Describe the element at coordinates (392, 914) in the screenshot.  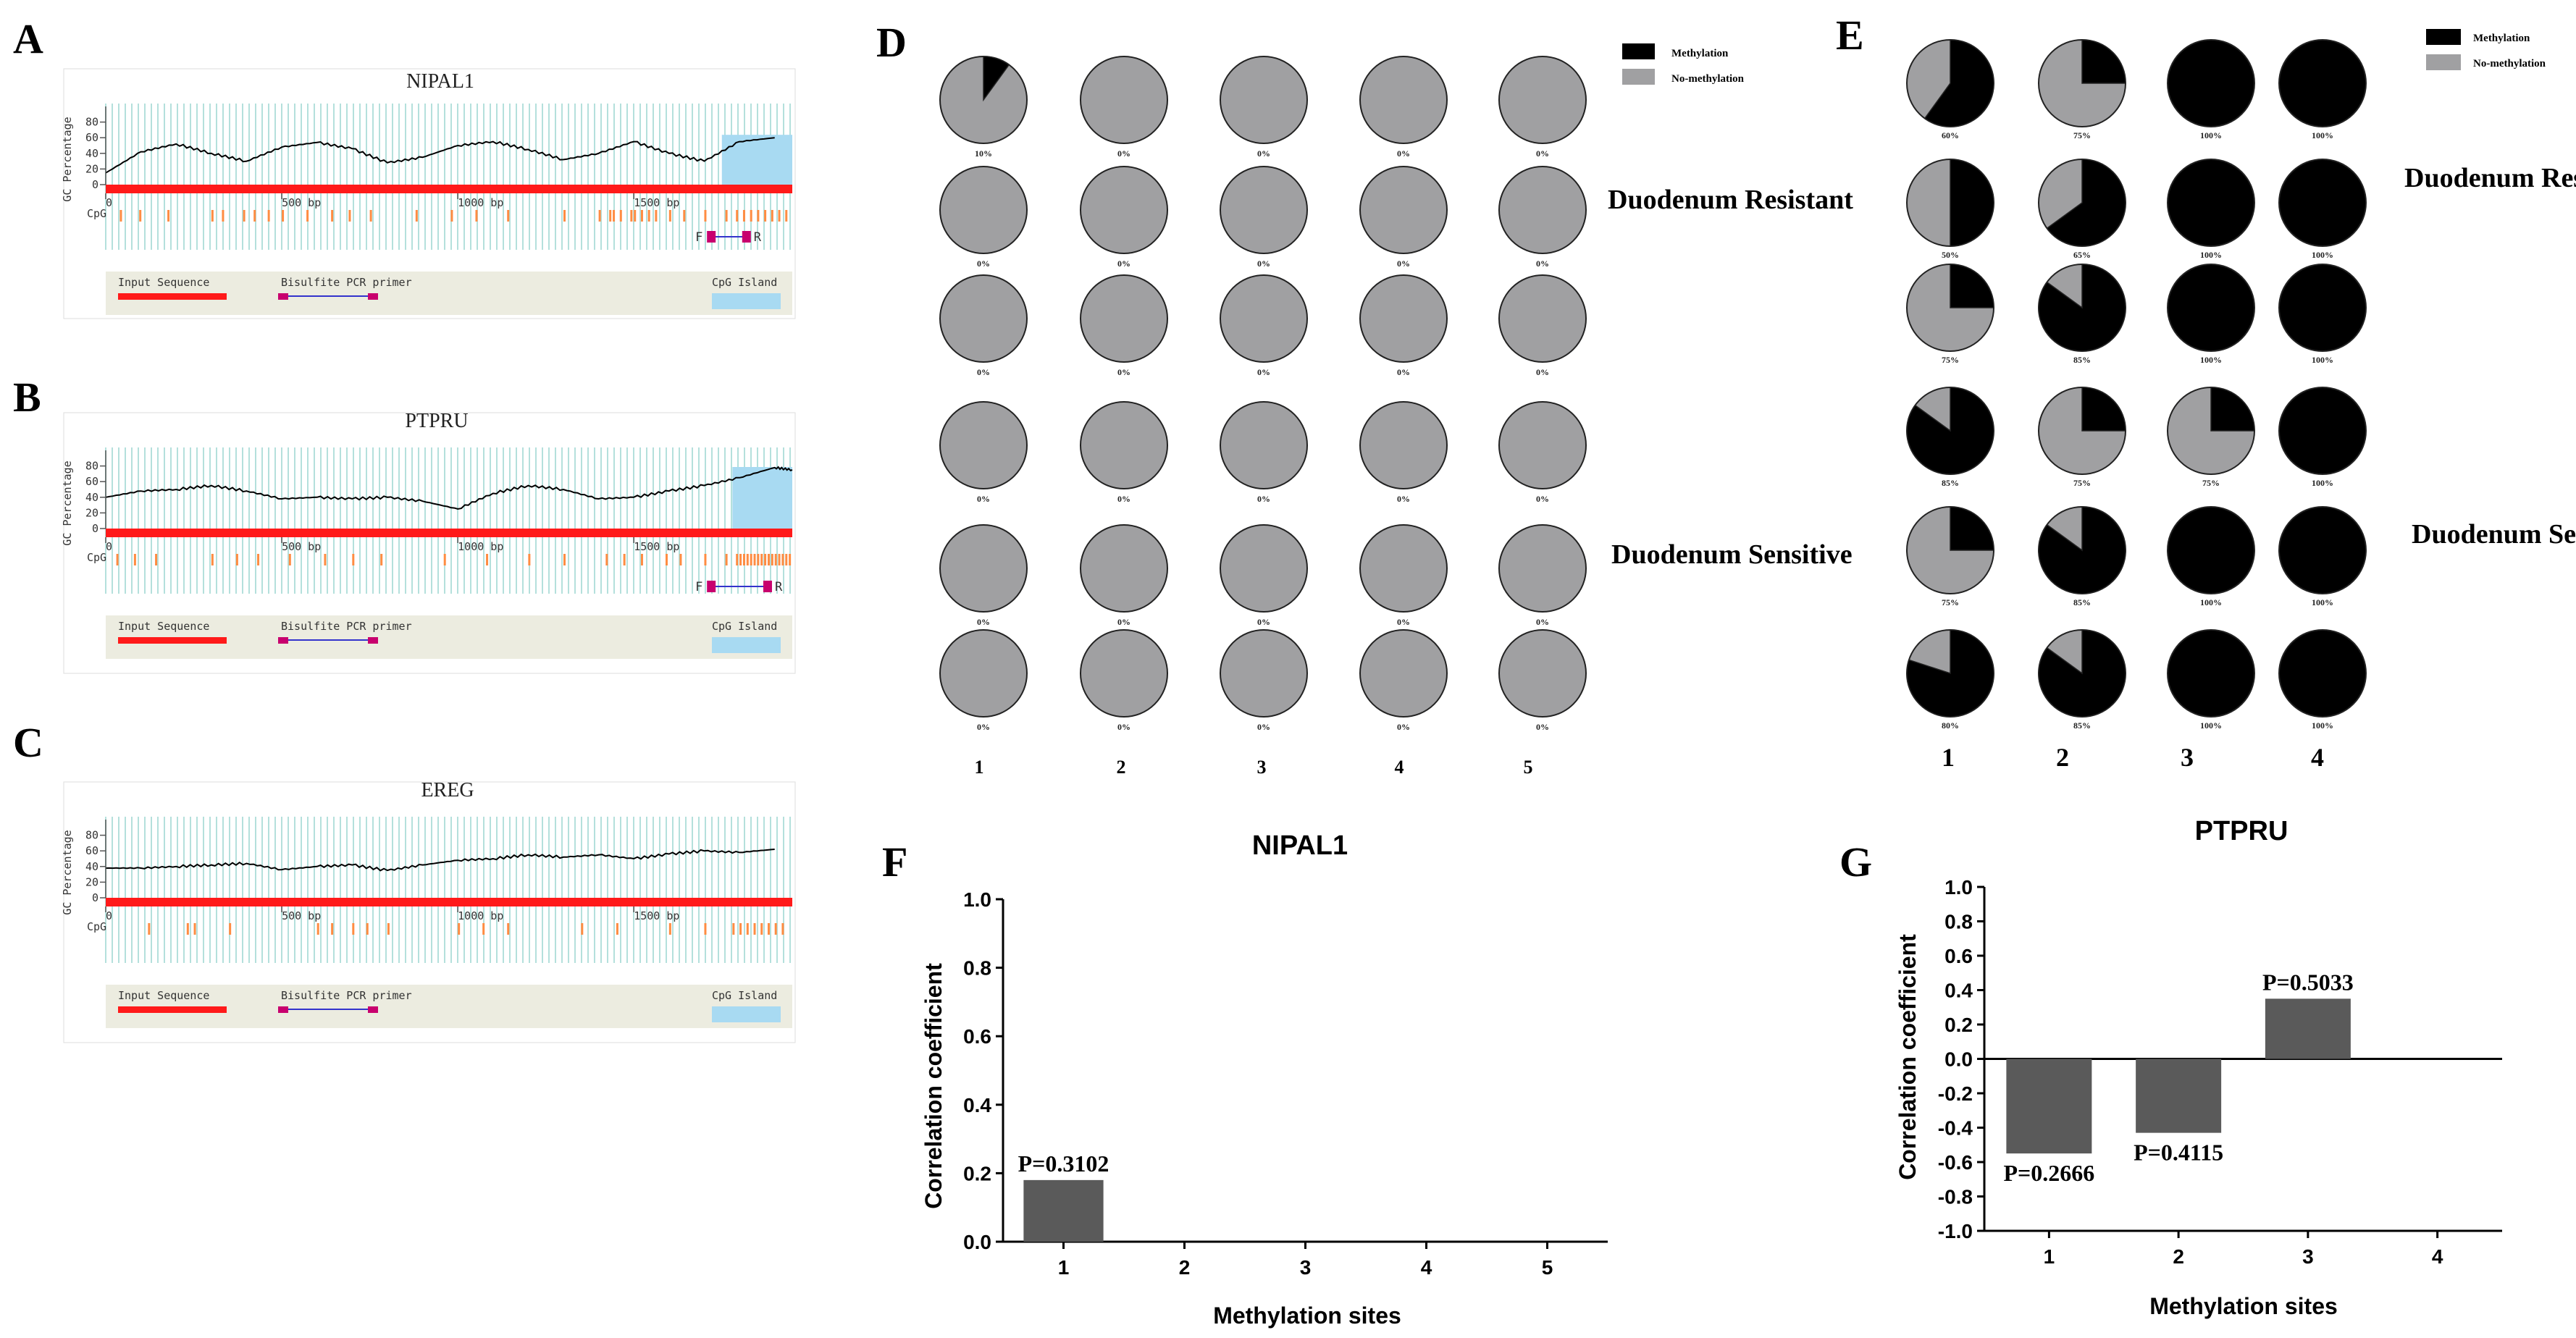
I see `gc-xticks: 0 500 bp 1000 bp 1500 bp` at that location.